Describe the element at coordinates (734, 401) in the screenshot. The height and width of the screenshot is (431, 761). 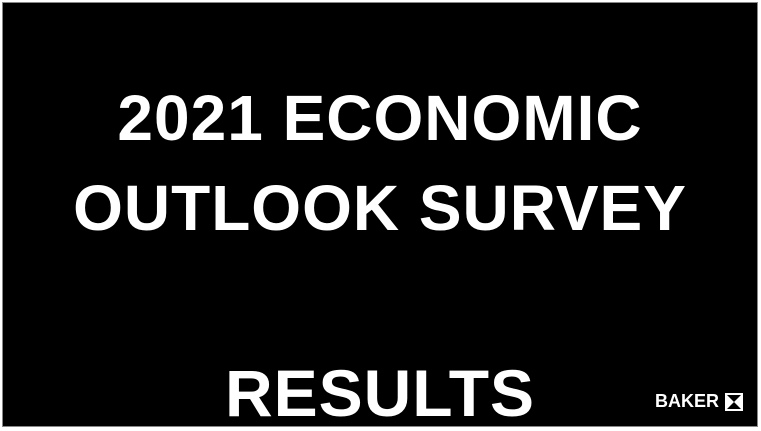
I see `brand-icon` at that location.